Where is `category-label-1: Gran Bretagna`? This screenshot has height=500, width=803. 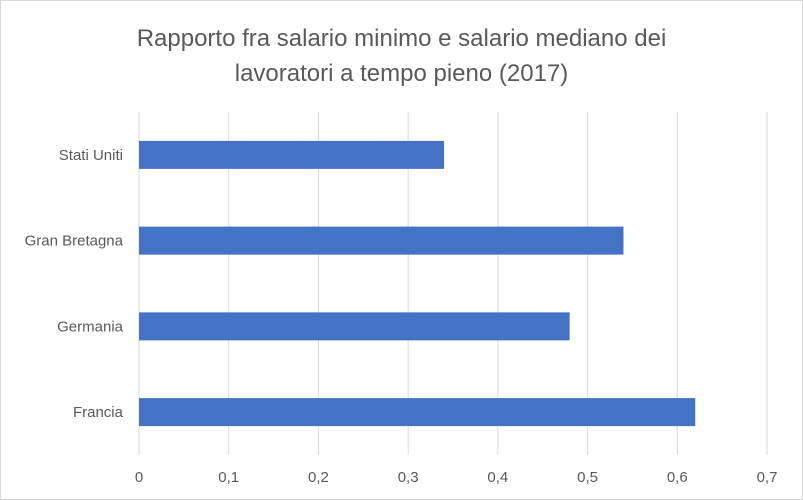 category-label-1: Gran Bretagna is located at coordinates (74, 241).